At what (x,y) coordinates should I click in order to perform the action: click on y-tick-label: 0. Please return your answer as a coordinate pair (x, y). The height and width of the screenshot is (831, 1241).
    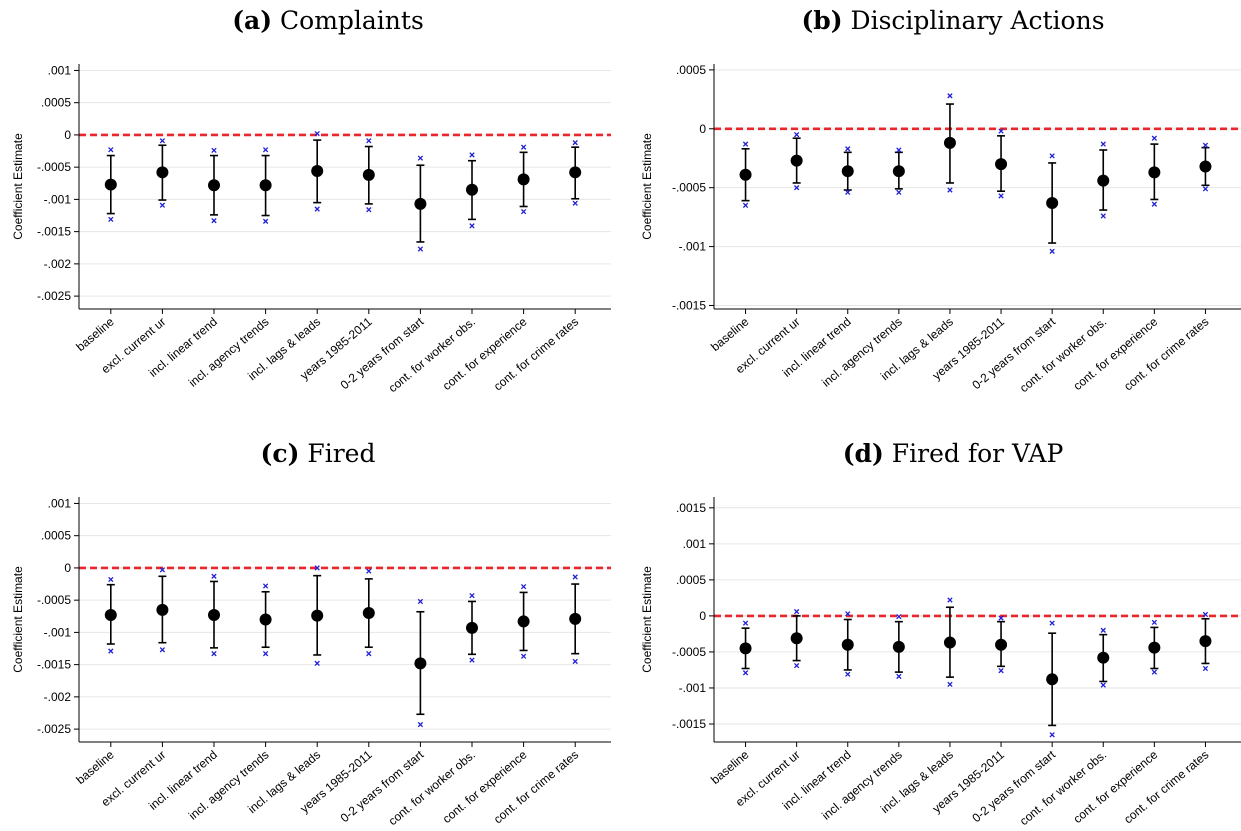
    Looking at the image, I should click on (67, 568).